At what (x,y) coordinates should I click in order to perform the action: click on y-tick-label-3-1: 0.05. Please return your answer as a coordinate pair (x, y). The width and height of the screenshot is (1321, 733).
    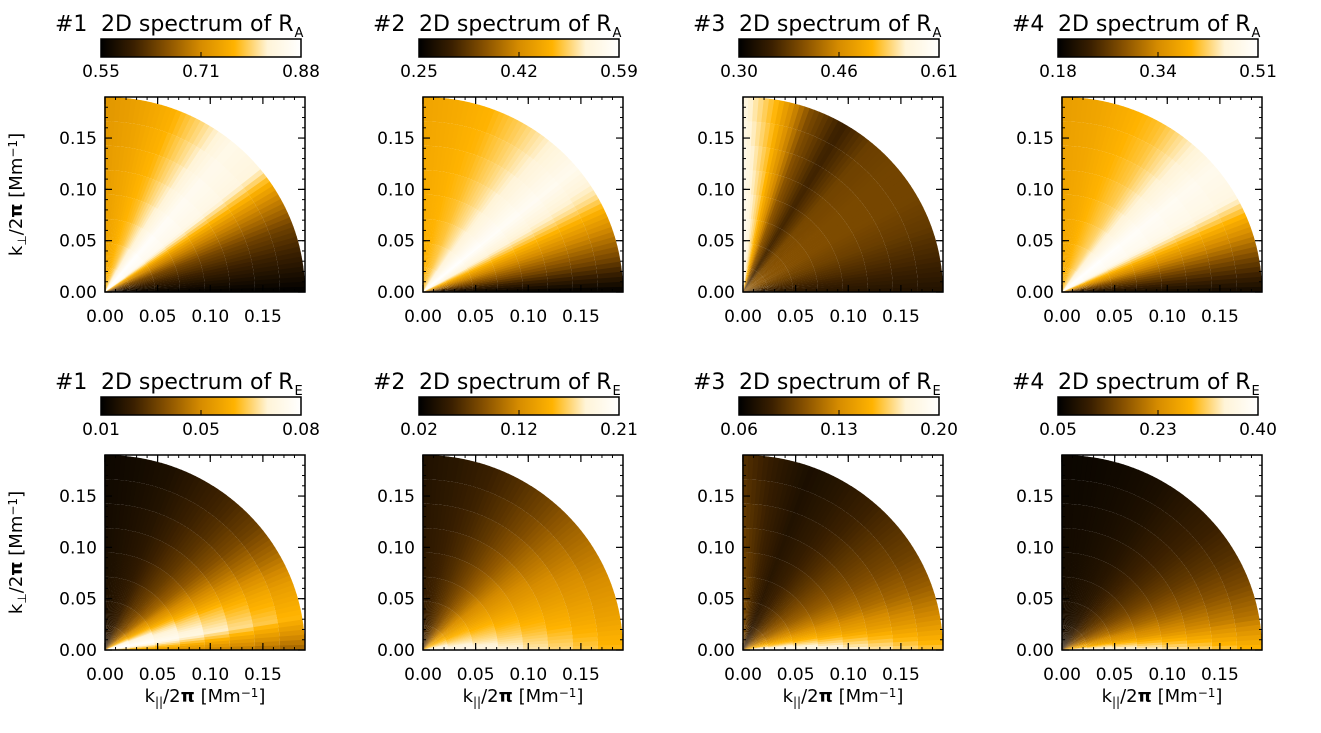
    Looking at the image, I should click on (1035, 242).